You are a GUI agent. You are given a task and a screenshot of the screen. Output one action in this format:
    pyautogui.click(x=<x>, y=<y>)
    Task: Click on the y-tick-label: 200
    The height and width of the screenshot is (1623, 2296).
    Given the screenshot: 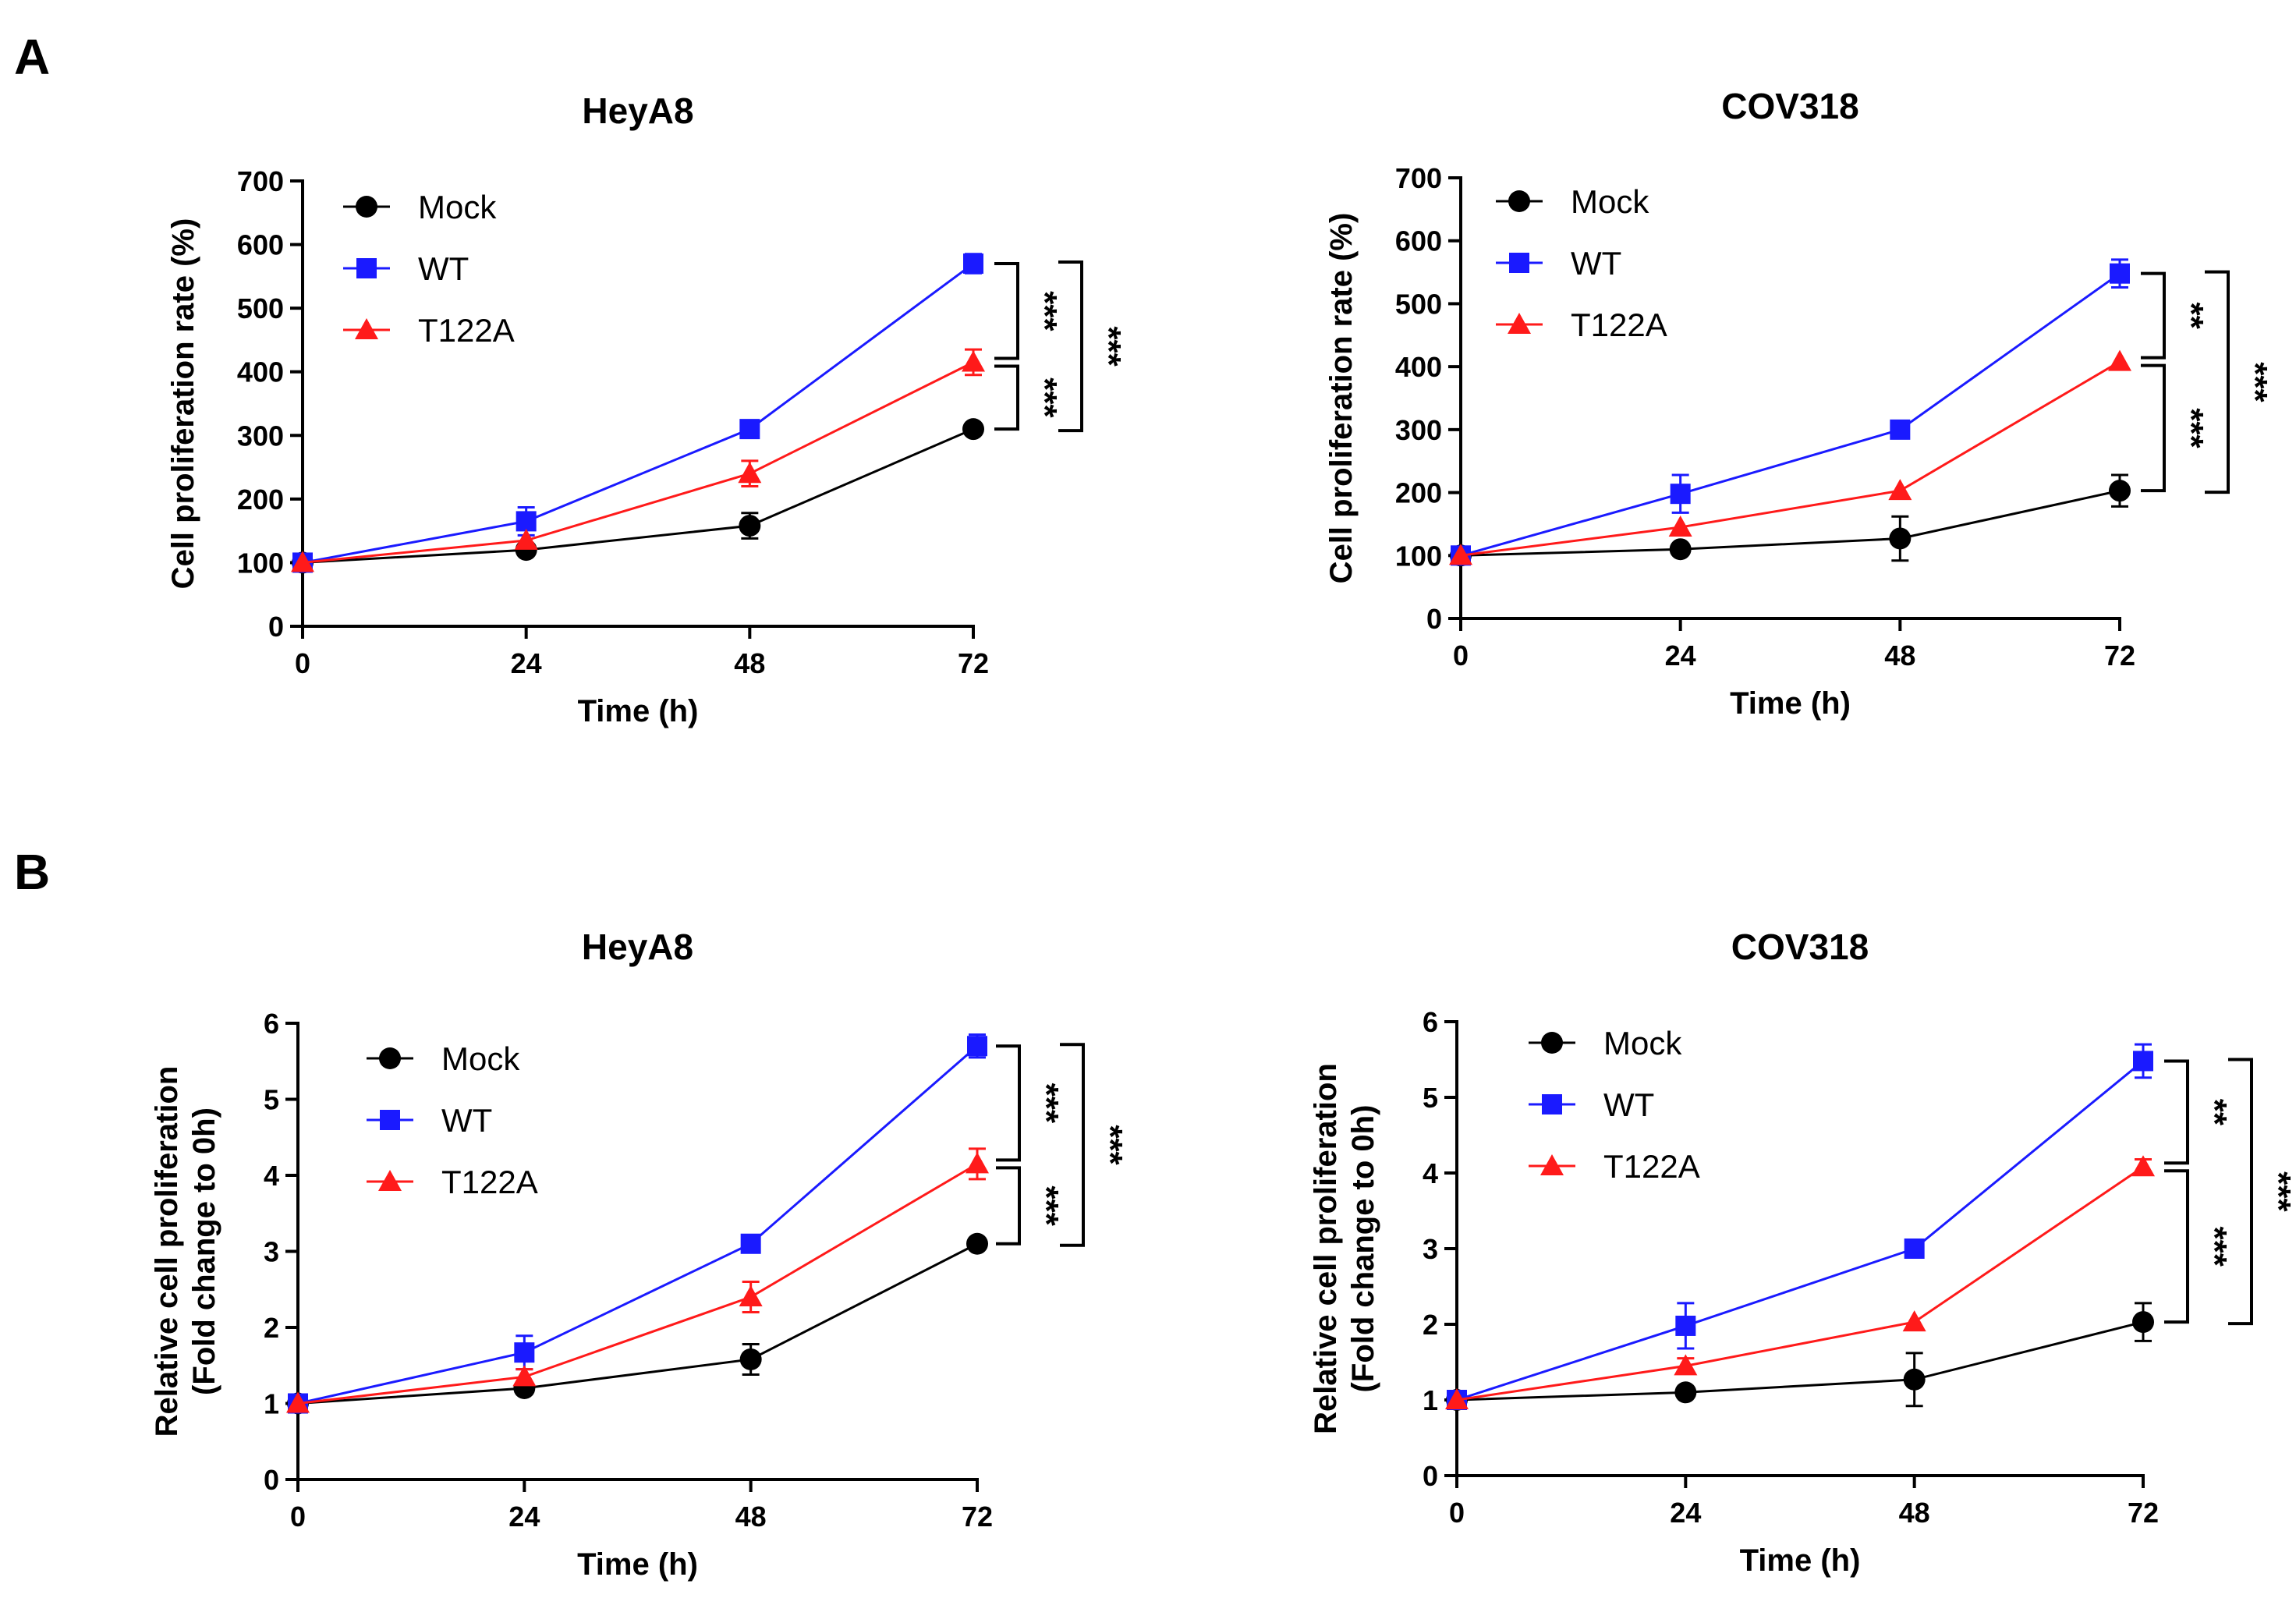 What is the action you would take?
    pyautogui.click(x=1418, y=493)
    